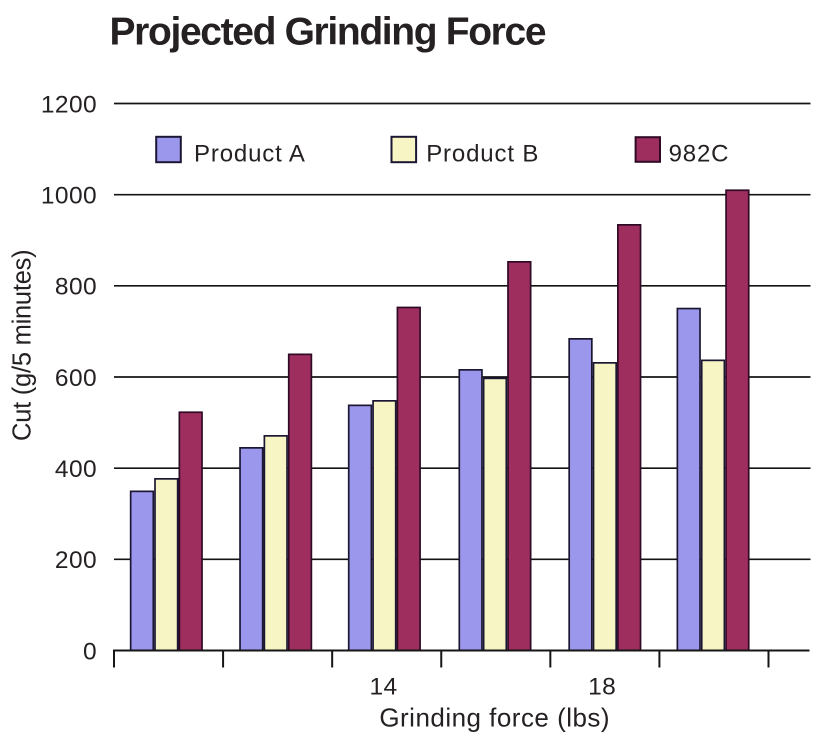 The height and width of the screenshot is (737, 817). What do you see at coordinates (69, 196) in the screenshot?
I see `svg-text: 1000` at bounding box center [69, 196].